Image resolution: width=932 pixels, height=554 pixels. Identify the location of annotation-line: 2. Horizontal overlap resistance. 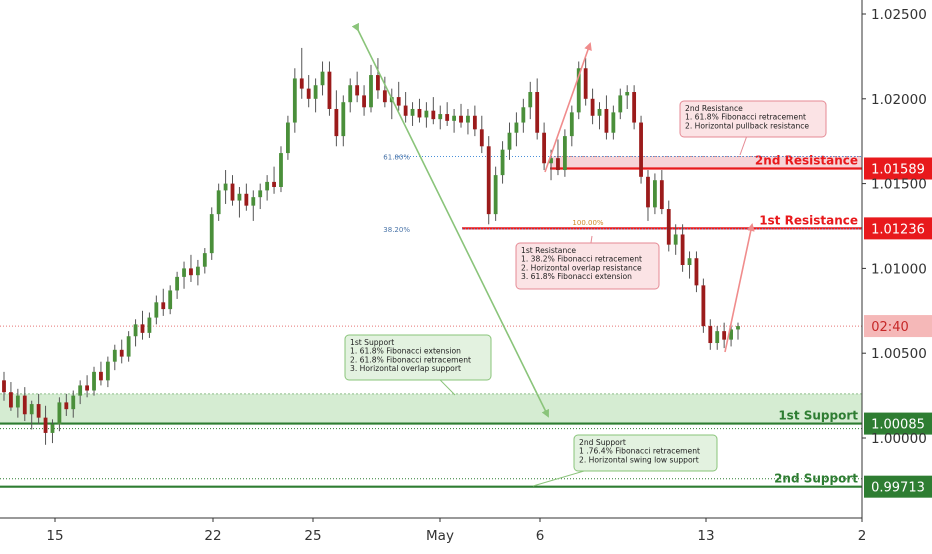
(581, 267).